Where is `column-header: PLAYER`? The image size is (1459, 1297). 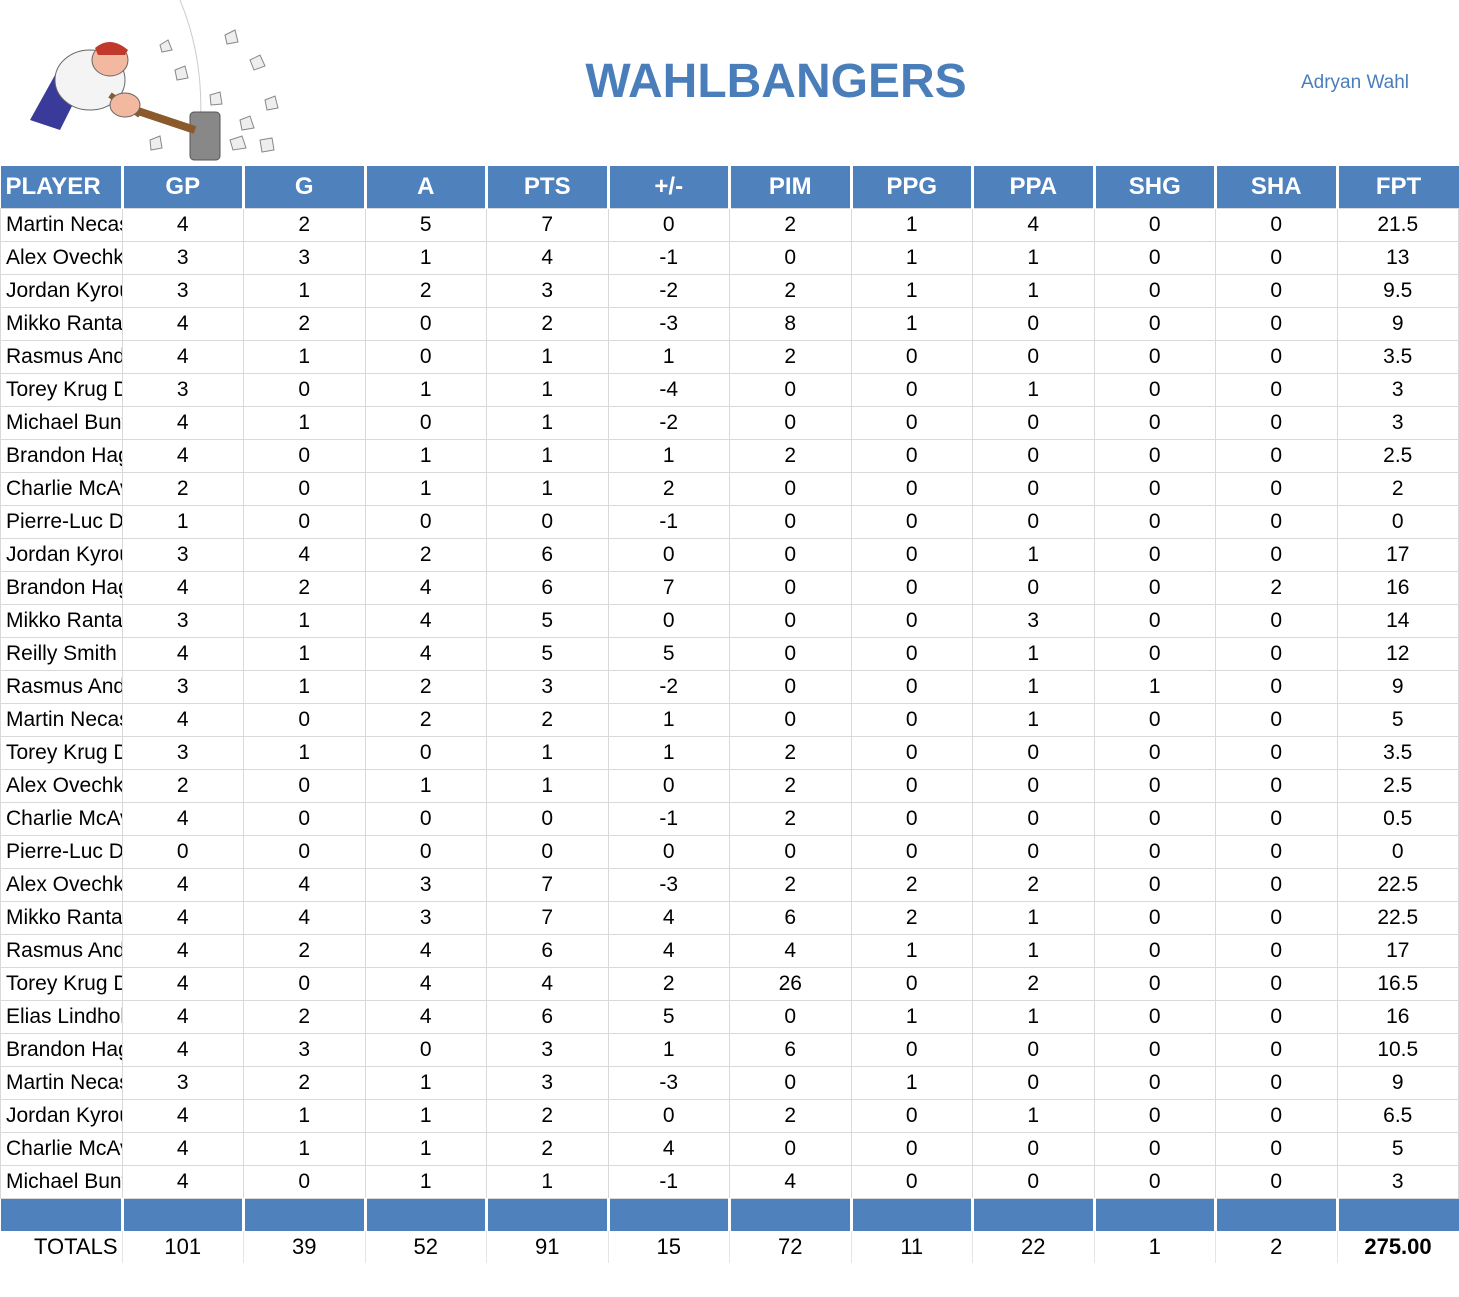 column-header: PLAYER is located at coordinates (61, 187).